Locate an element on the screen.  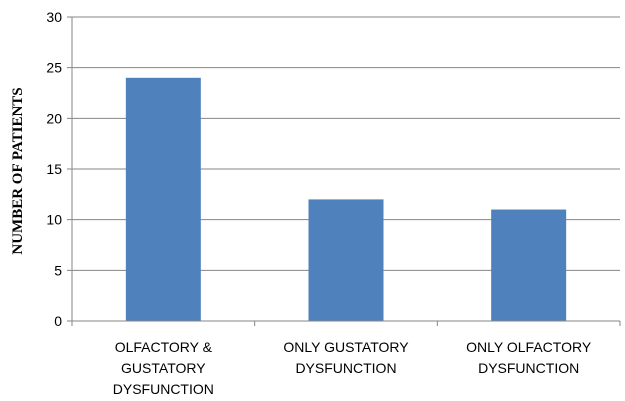
y-tick-label: 20 is located at coordinates (54, 118).